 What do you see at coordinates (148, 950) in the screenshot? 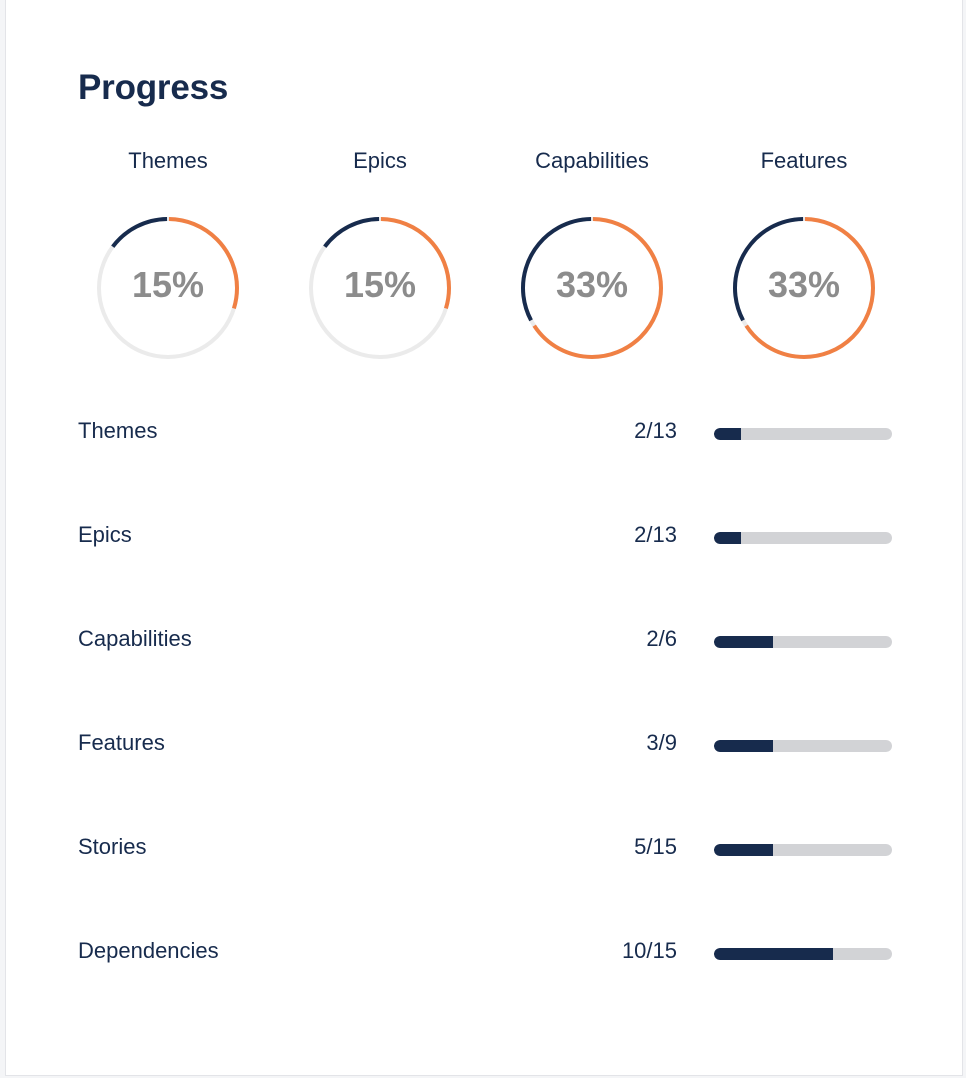
I see `row-label: Dependencies` at bounding box center [148, 950].